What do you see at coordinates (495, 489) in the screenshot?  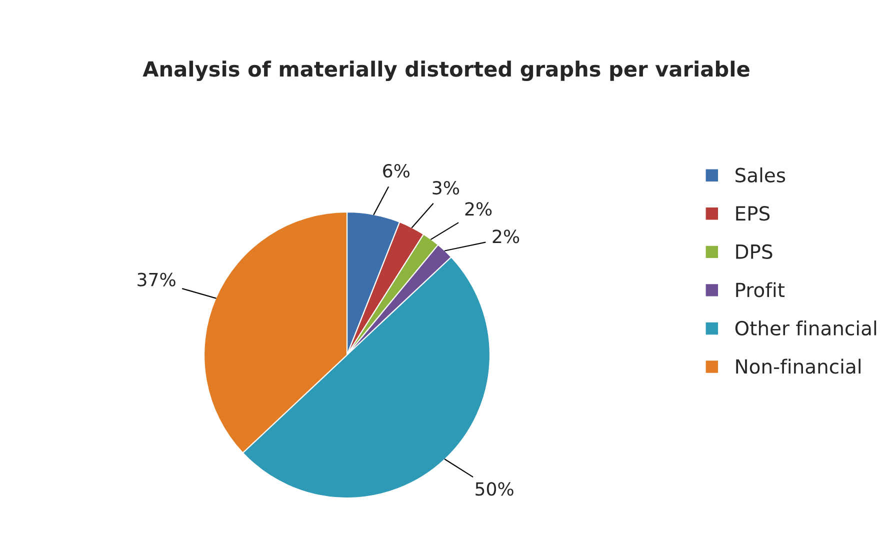 I see `data-label: 50%` at bounding box center [495, 489].